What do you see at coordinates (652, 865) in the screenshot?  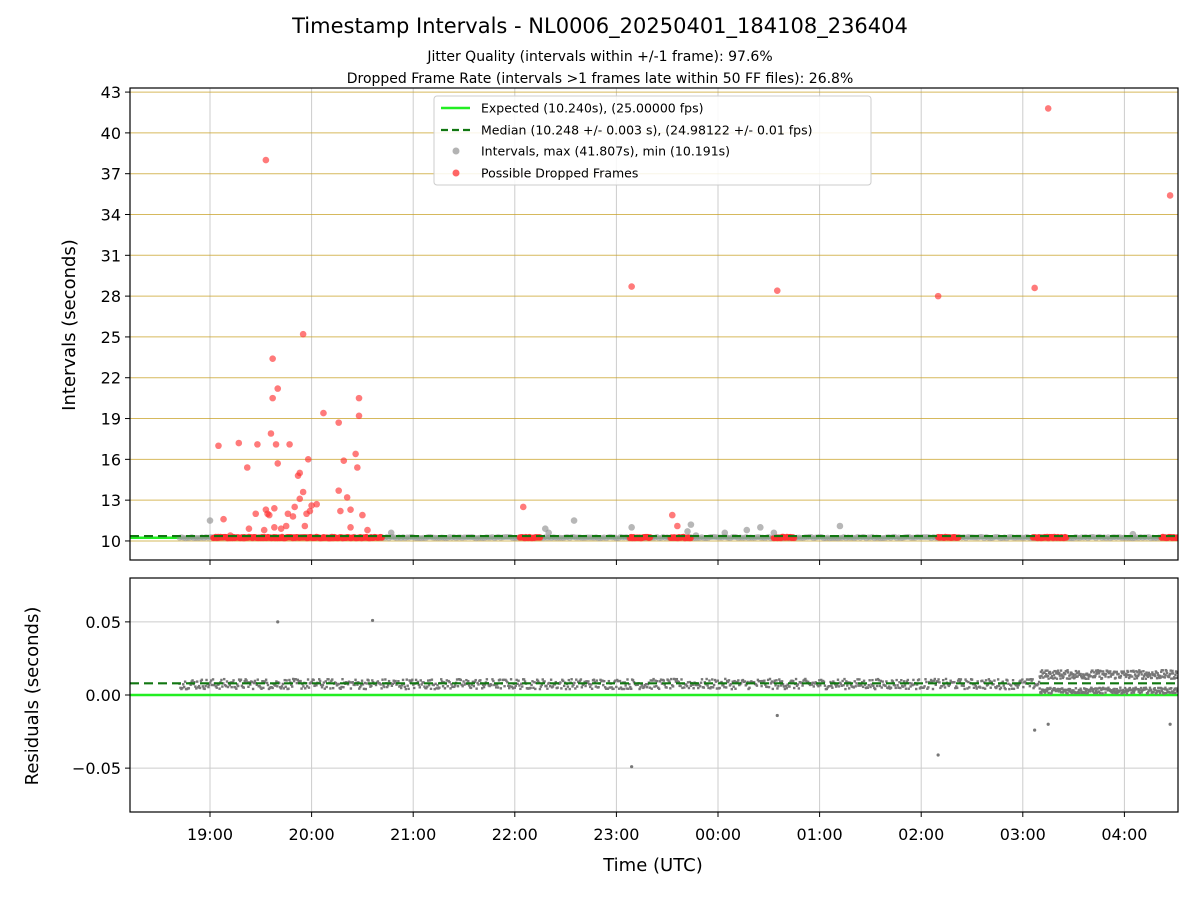 I see `time-x-axis-label: Time (UTC)` at bounding box center [652, 865].